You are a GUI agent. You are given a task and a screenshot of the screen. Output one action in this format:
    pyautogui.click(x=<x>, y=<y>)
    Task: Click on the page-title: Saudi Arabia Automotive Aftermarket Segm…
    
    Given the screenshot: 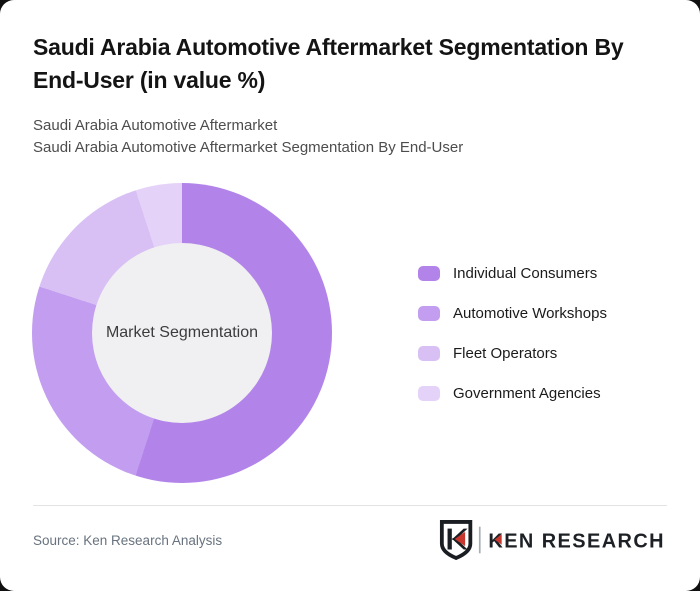 What is the action you would take?
    pyautogui.click(x=328, y=63)
    